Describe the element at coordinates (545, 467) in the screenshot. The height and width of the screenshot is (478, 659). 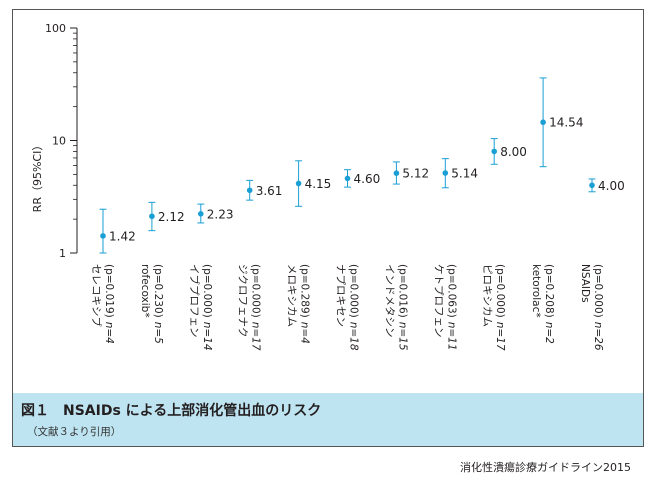
I see `guideline-source: 消化性潰瘍診療ガイドライン2015` at that location.